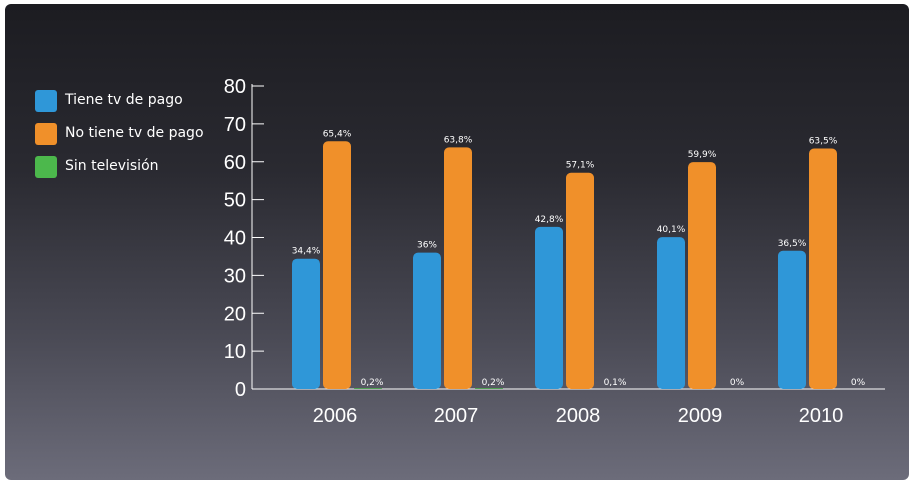 Image resolution: width=917 pixels, height=486 pixels. Describe the element at coordinates (235, 87) in the screenshot. I see `y-tick-label: 80` at that location.